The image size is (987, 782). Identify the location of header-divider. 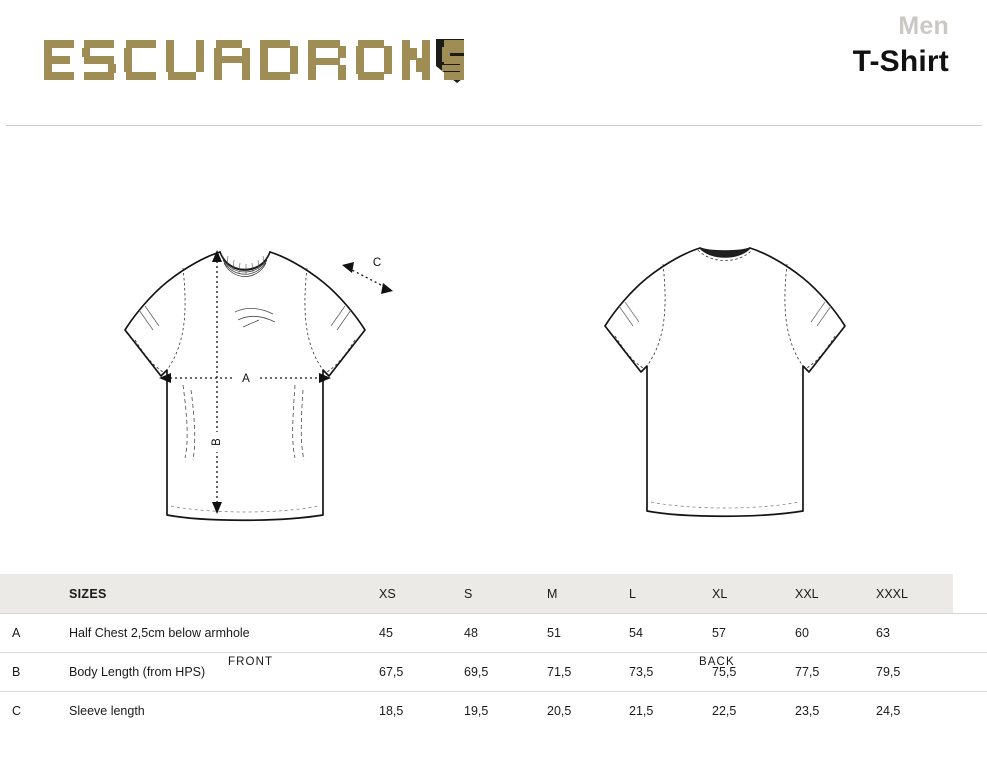
(494, 125).